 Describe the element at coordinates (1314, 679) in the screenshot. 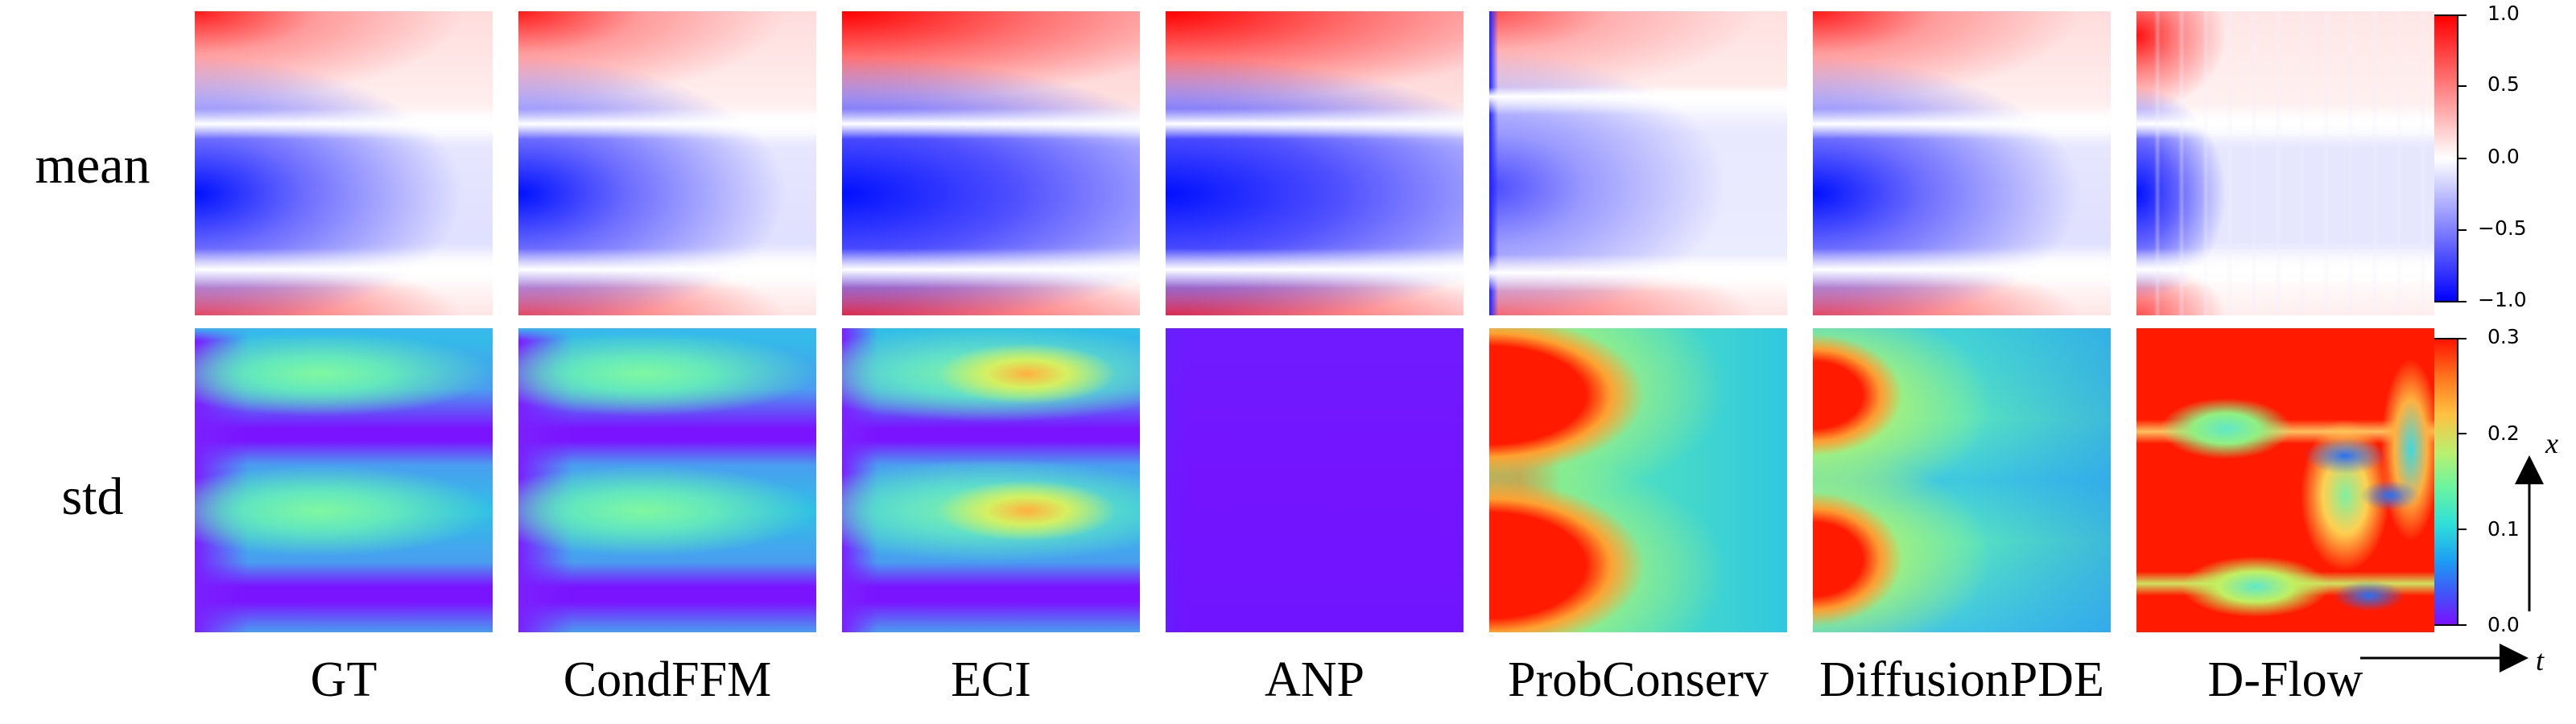

I see `column-label: ANP` at that location.